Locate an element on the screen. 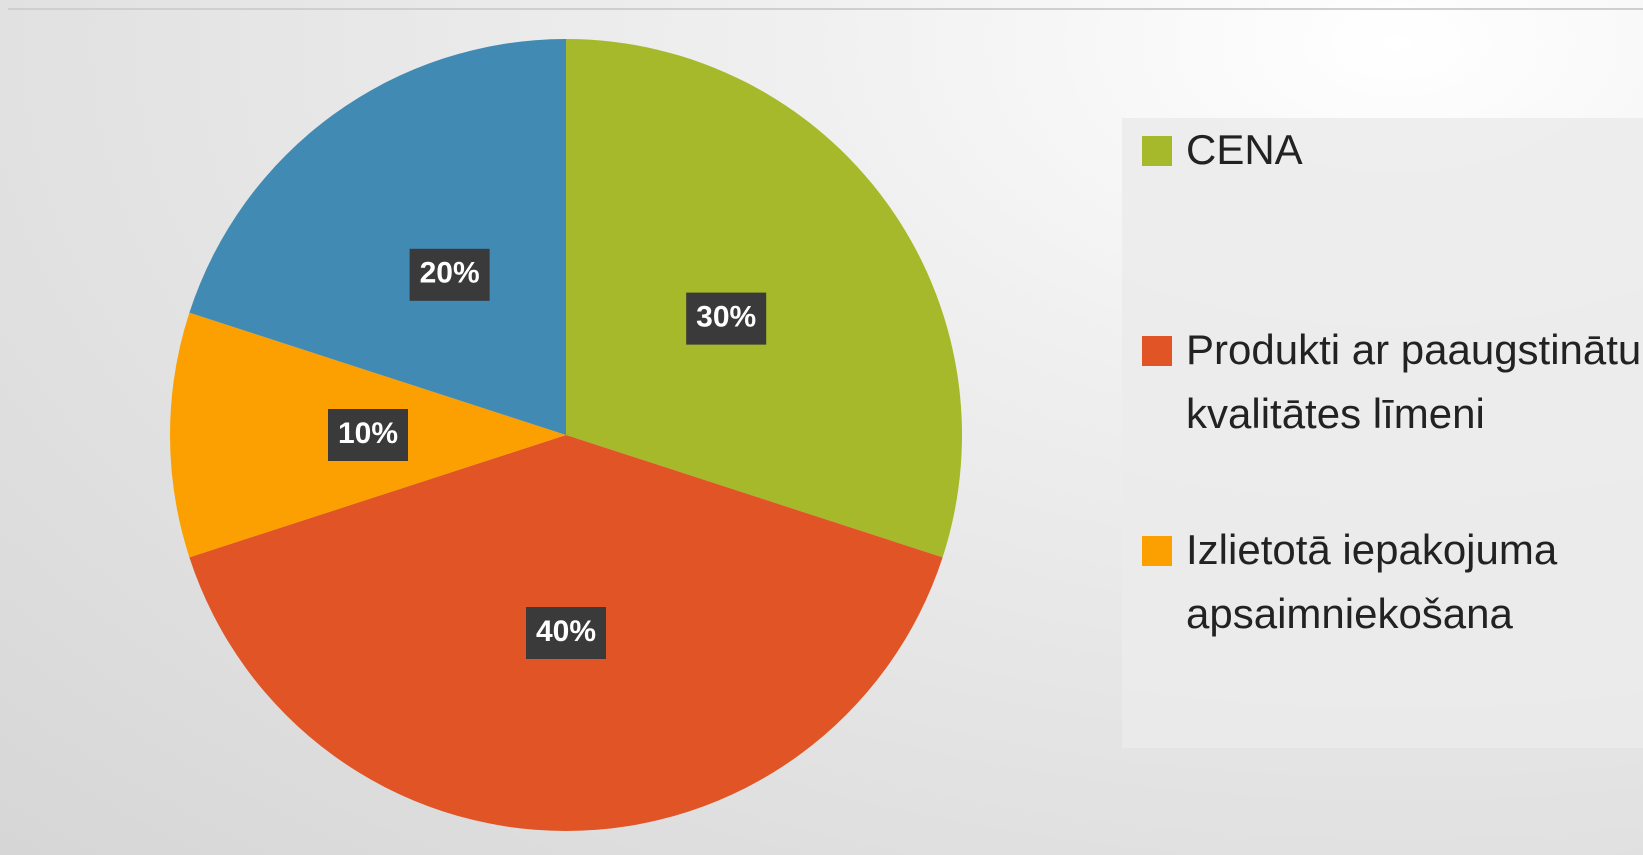  data-label: 30% is located at coordinates (726, 317).